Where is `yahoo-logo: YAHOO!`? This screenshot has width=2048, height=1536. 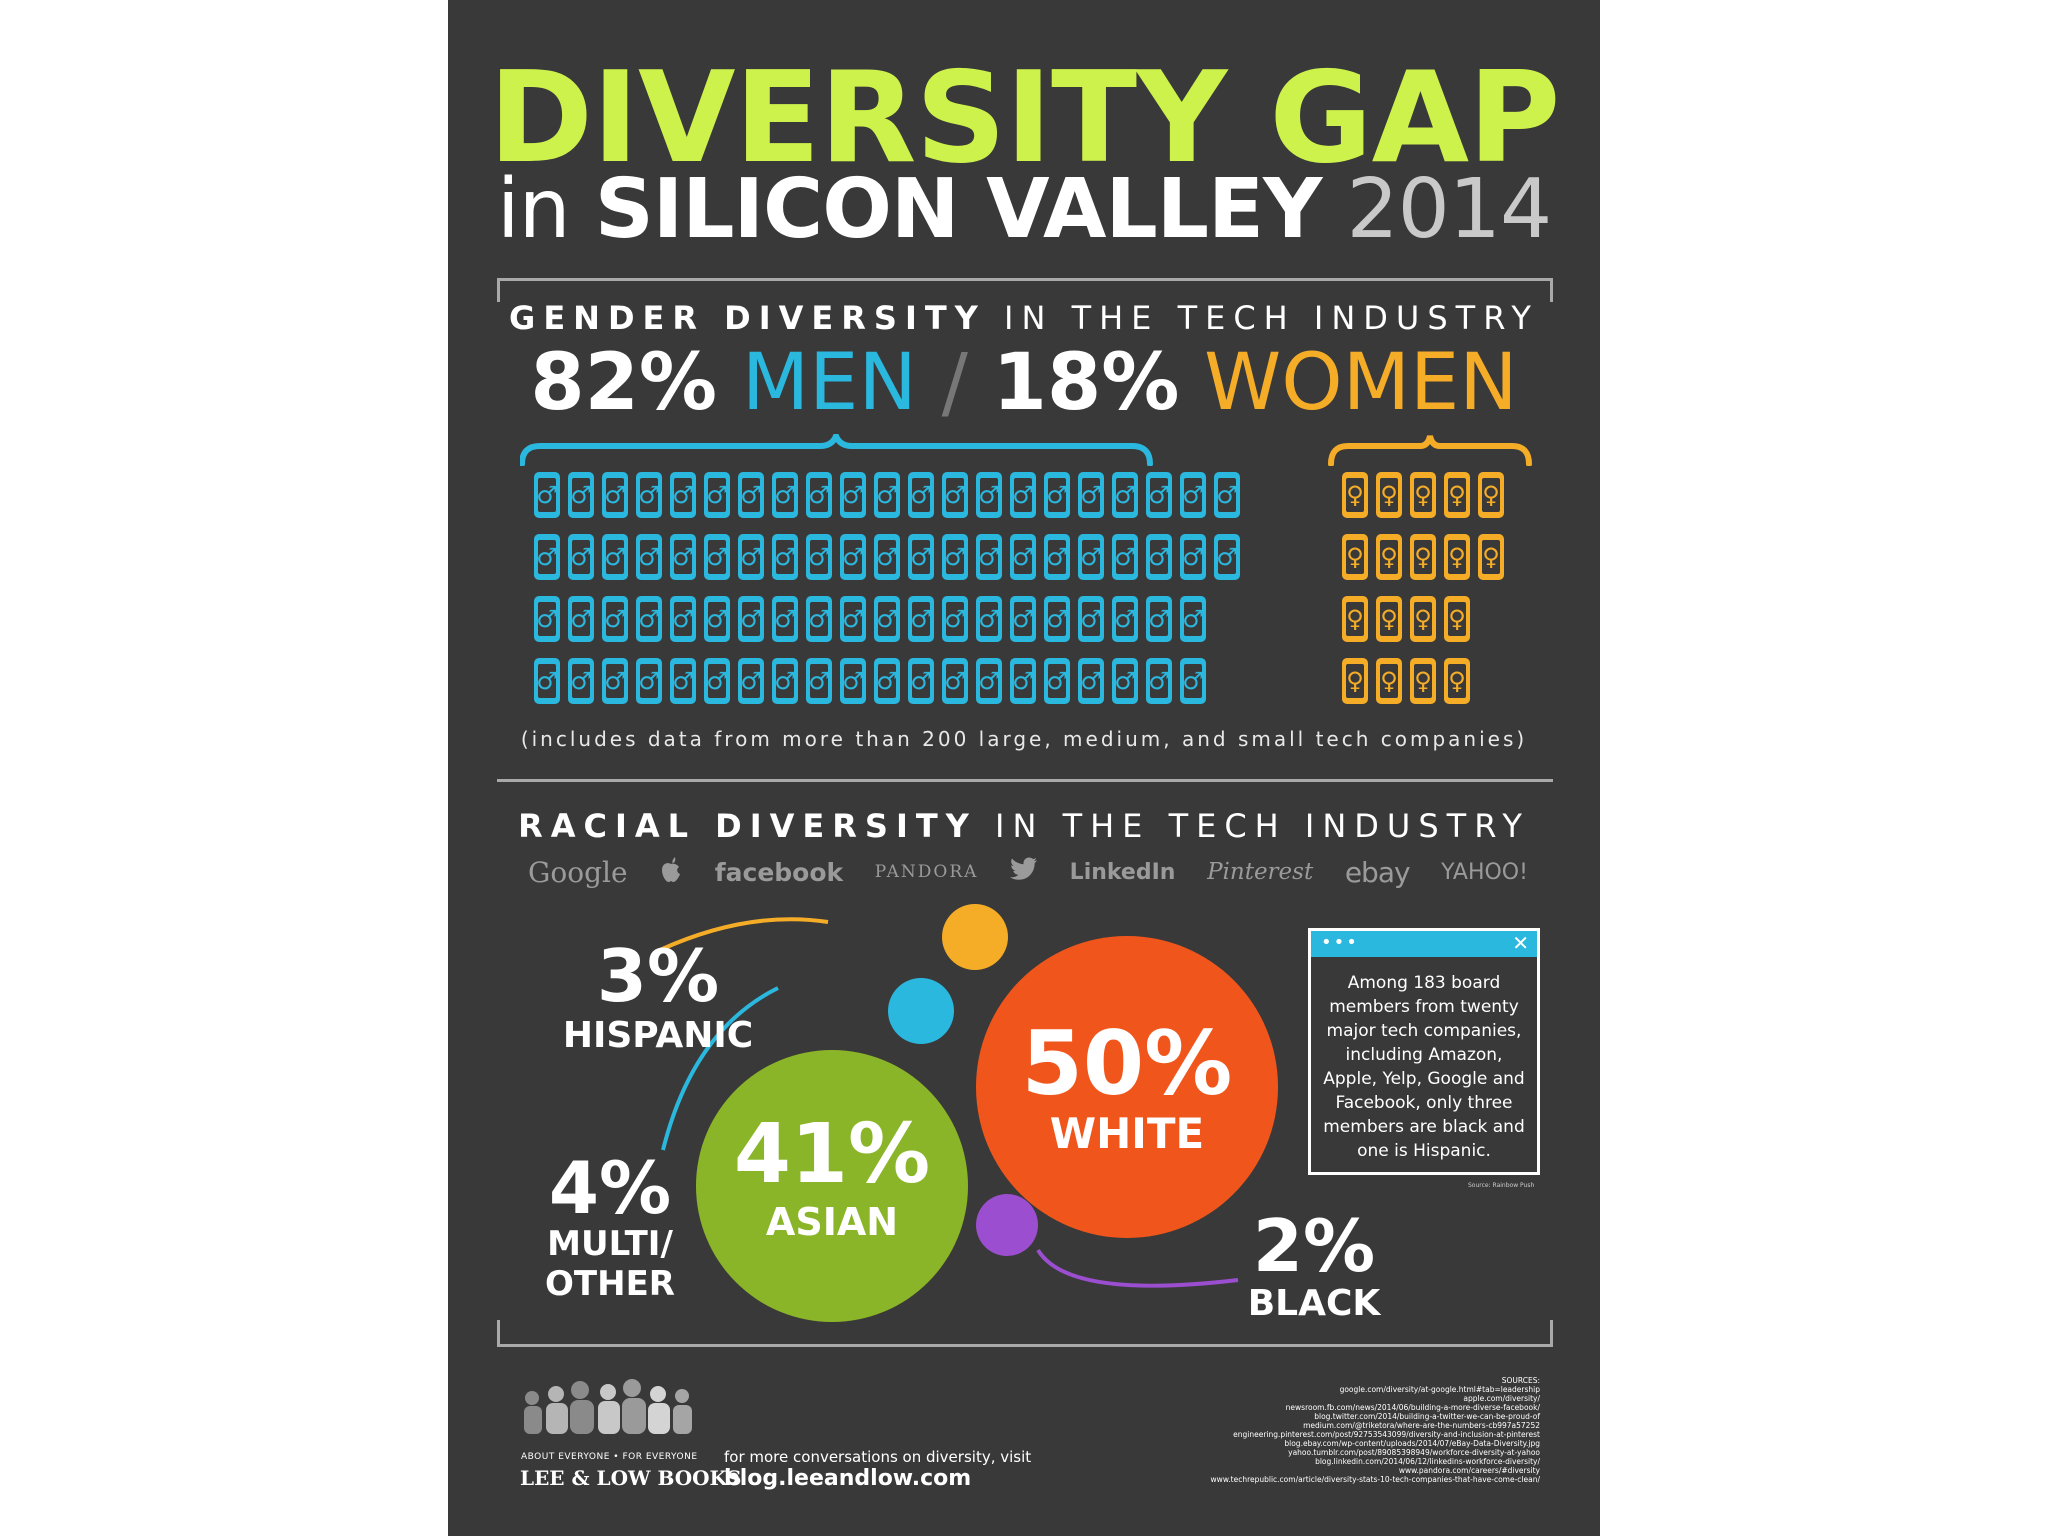 yahoo-logo: YAHOO! is located at coordinates (1484, 872).